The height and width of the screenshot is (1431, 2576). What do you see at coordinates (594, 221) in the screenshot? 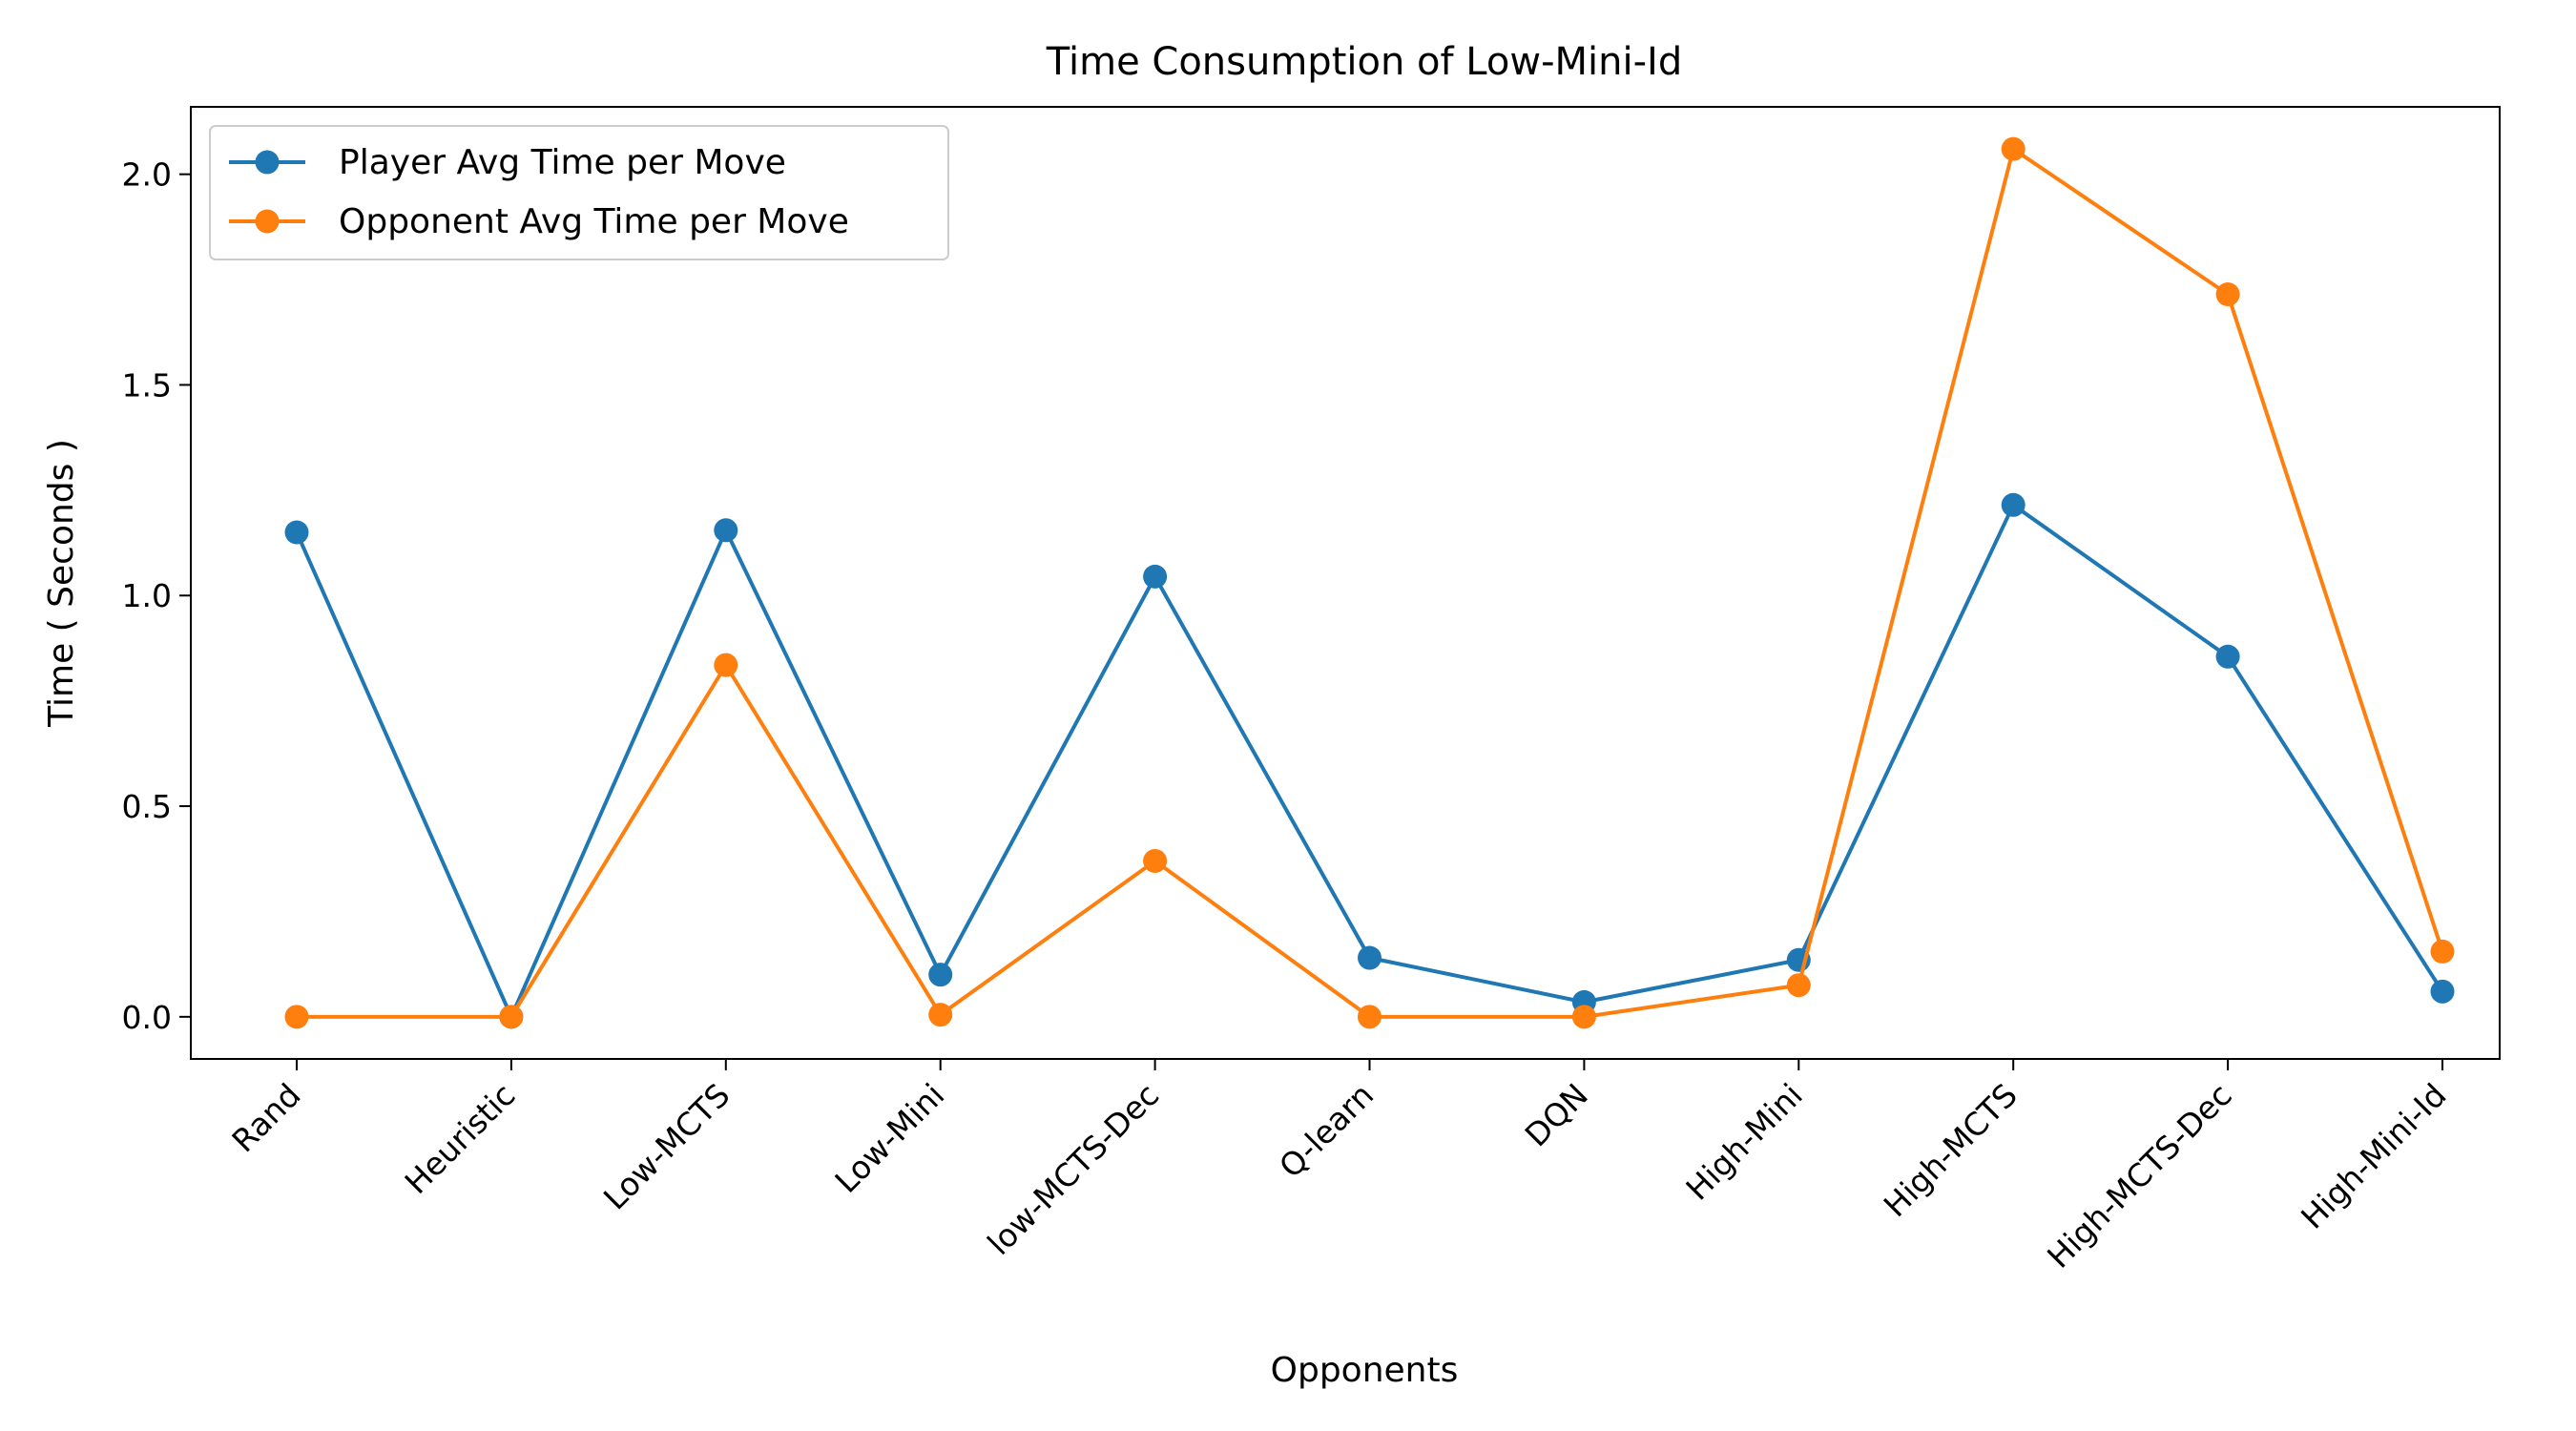
I see `legend-label: Opponent Avg Time per Move` at bounding box center [594, 221].